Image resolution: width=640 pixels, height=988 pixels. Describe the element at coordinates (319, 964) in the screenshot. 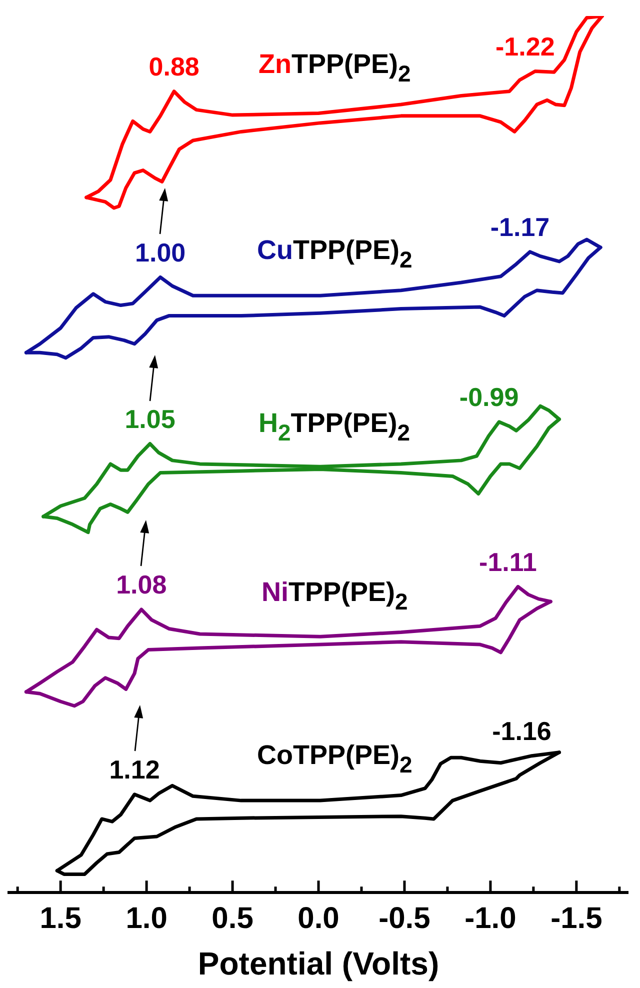

I see `x-axis-title: Potential (Volts)` at that location.